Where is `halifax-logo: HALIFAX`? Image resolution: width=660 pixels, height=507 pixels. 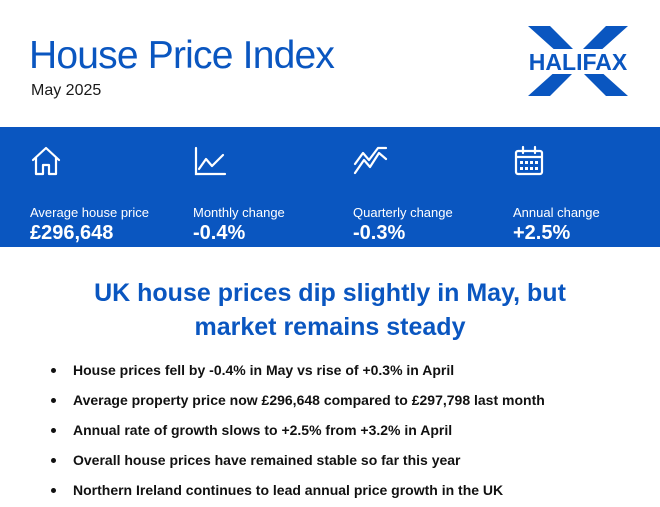 halifax-logo: HALIFAX is located at coordinates (578, 61).